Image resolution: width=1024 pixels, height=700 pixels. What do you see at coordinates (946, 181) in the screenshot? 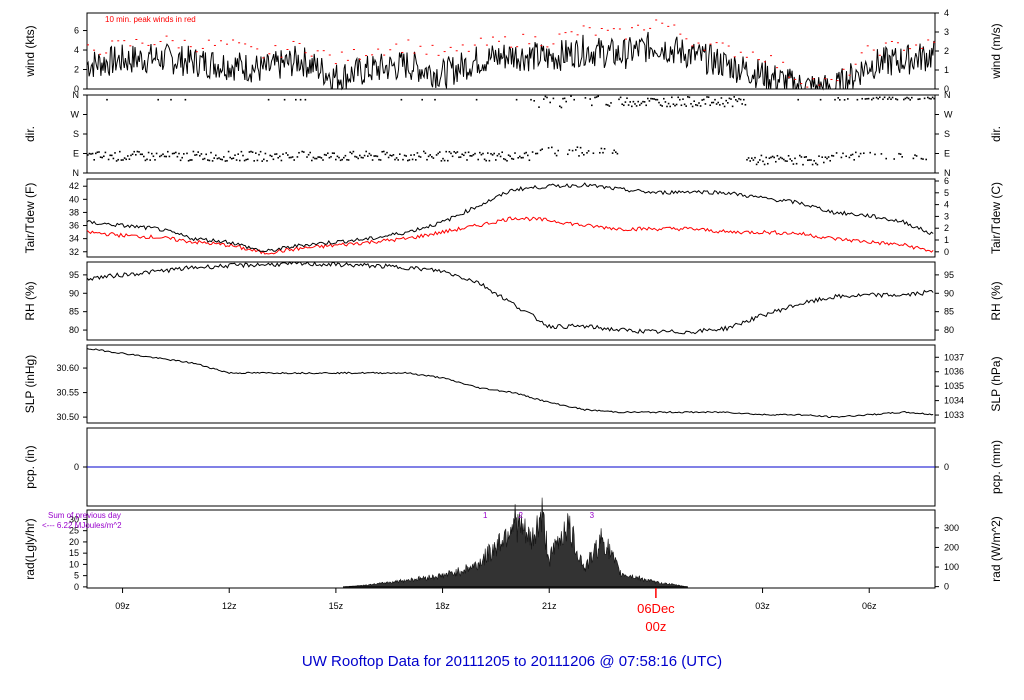
I see `right-tick-label: 6` at bounding box center [946, 181].